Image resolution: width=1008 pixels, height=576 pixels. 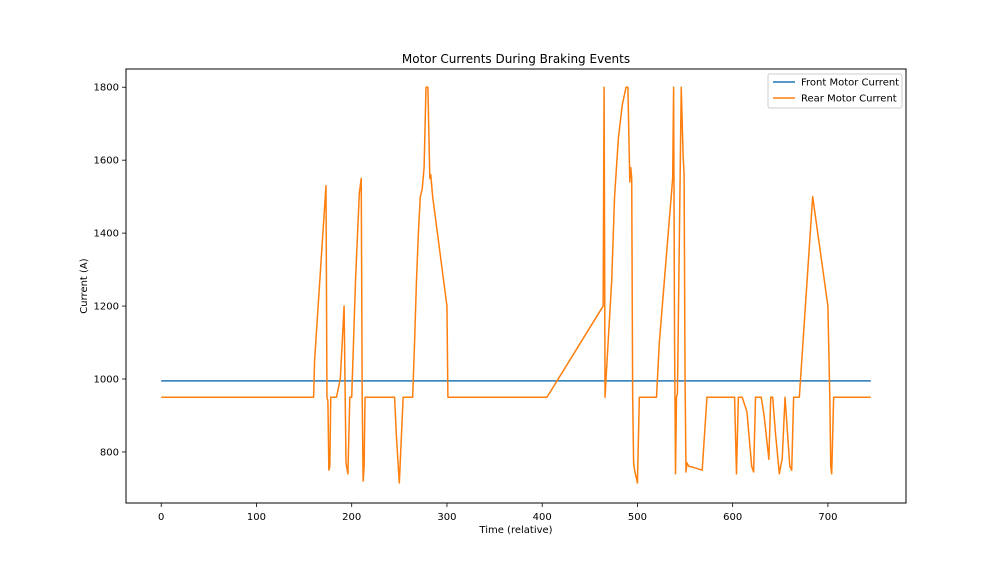 What do you see at coordinates (106, 161) in the screenshot?
I see `y-tick-label: 1600` at bounding box center [106, 161].